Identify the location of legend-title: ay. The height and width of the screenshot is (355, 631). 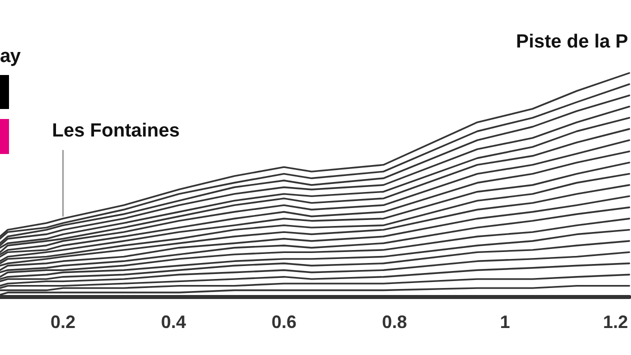
(10, 57).